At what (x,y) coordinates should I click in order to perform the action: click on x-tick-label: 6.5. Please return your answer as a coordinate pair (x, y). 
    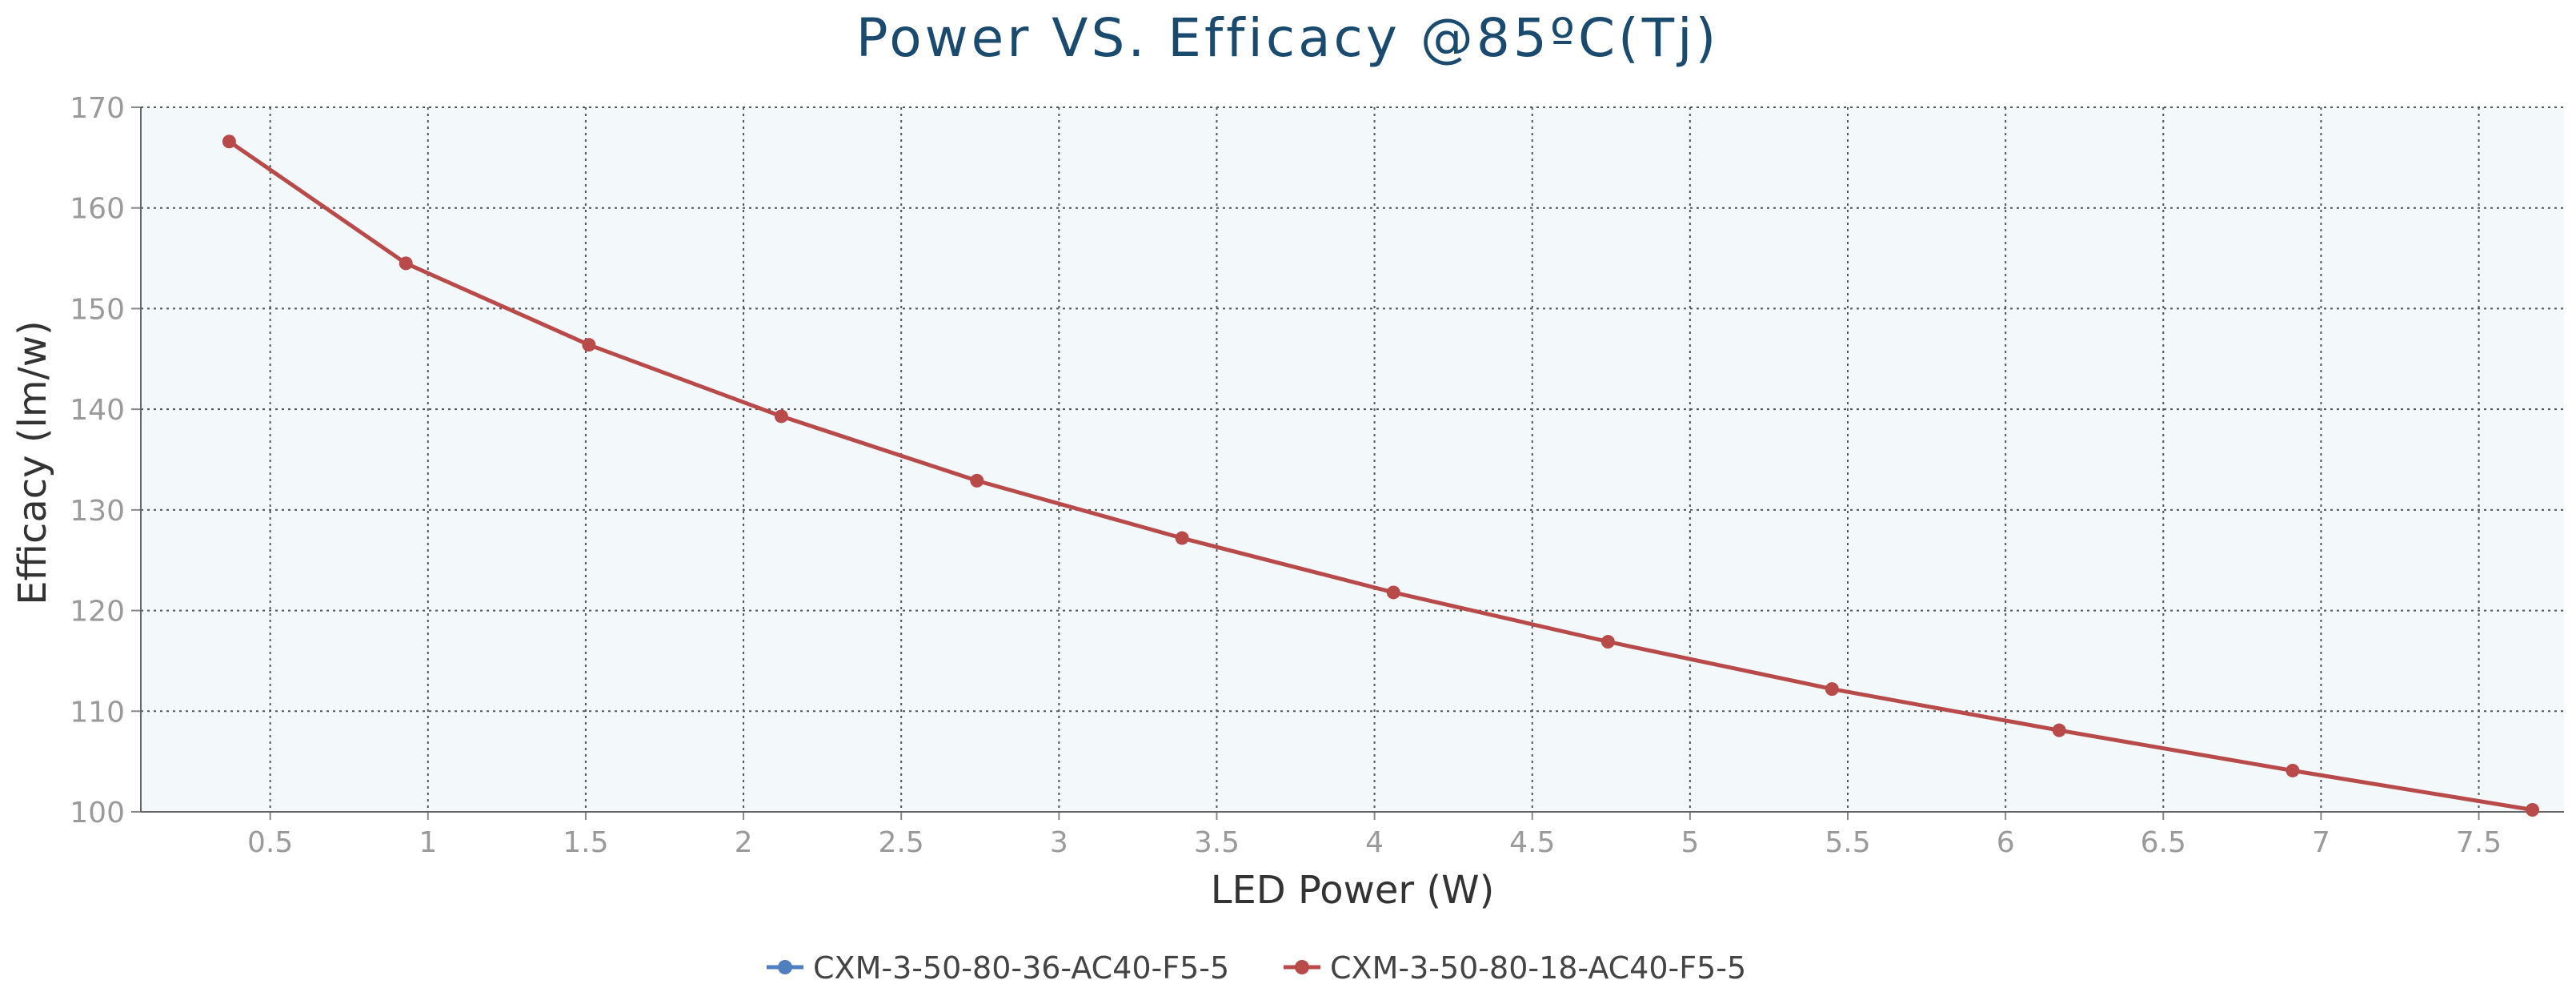
    Looking at the image, I should click on (2163, 842).